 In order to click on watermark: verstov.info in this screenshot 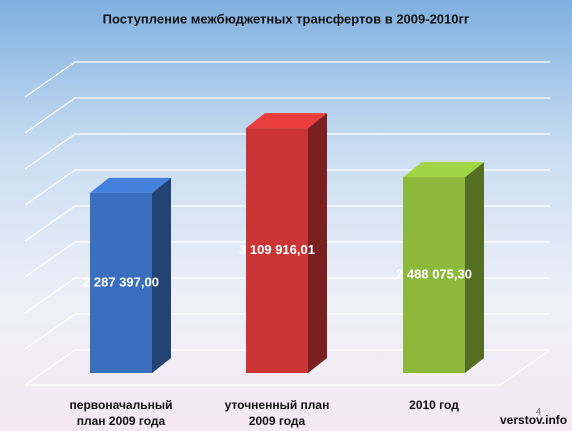, I will do `click(533, 420)`.